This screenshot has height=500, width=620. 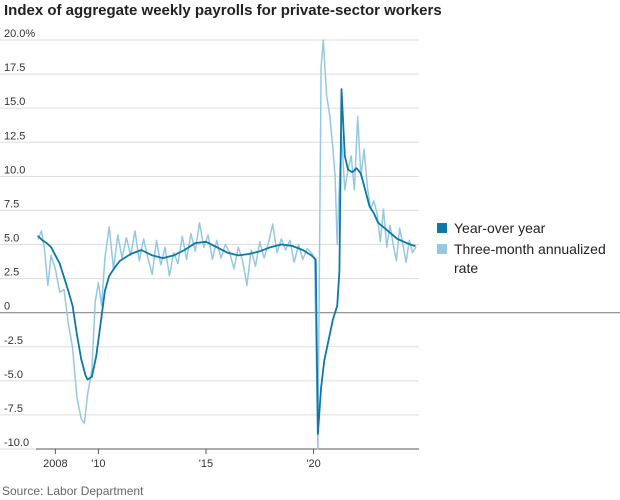 I want to click on y-tick-label: 0, so click(x=7, y=307).